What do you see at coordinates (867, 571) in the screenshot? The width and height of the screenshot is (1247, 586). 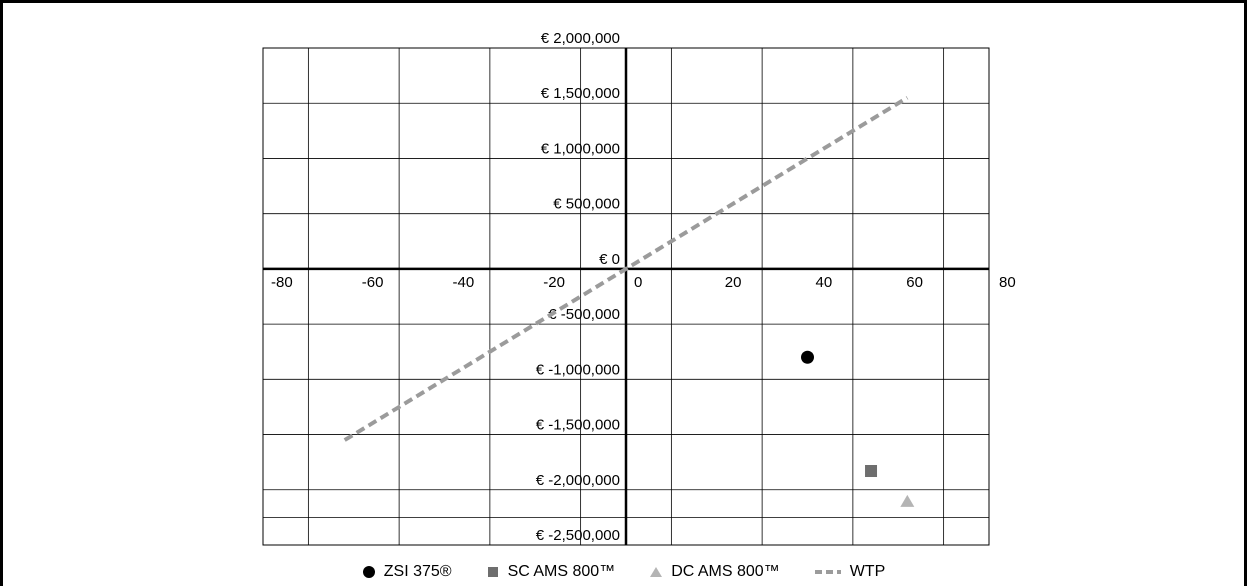 I see `legend-label-wtp: WTP` at bounding box center [867, 571].